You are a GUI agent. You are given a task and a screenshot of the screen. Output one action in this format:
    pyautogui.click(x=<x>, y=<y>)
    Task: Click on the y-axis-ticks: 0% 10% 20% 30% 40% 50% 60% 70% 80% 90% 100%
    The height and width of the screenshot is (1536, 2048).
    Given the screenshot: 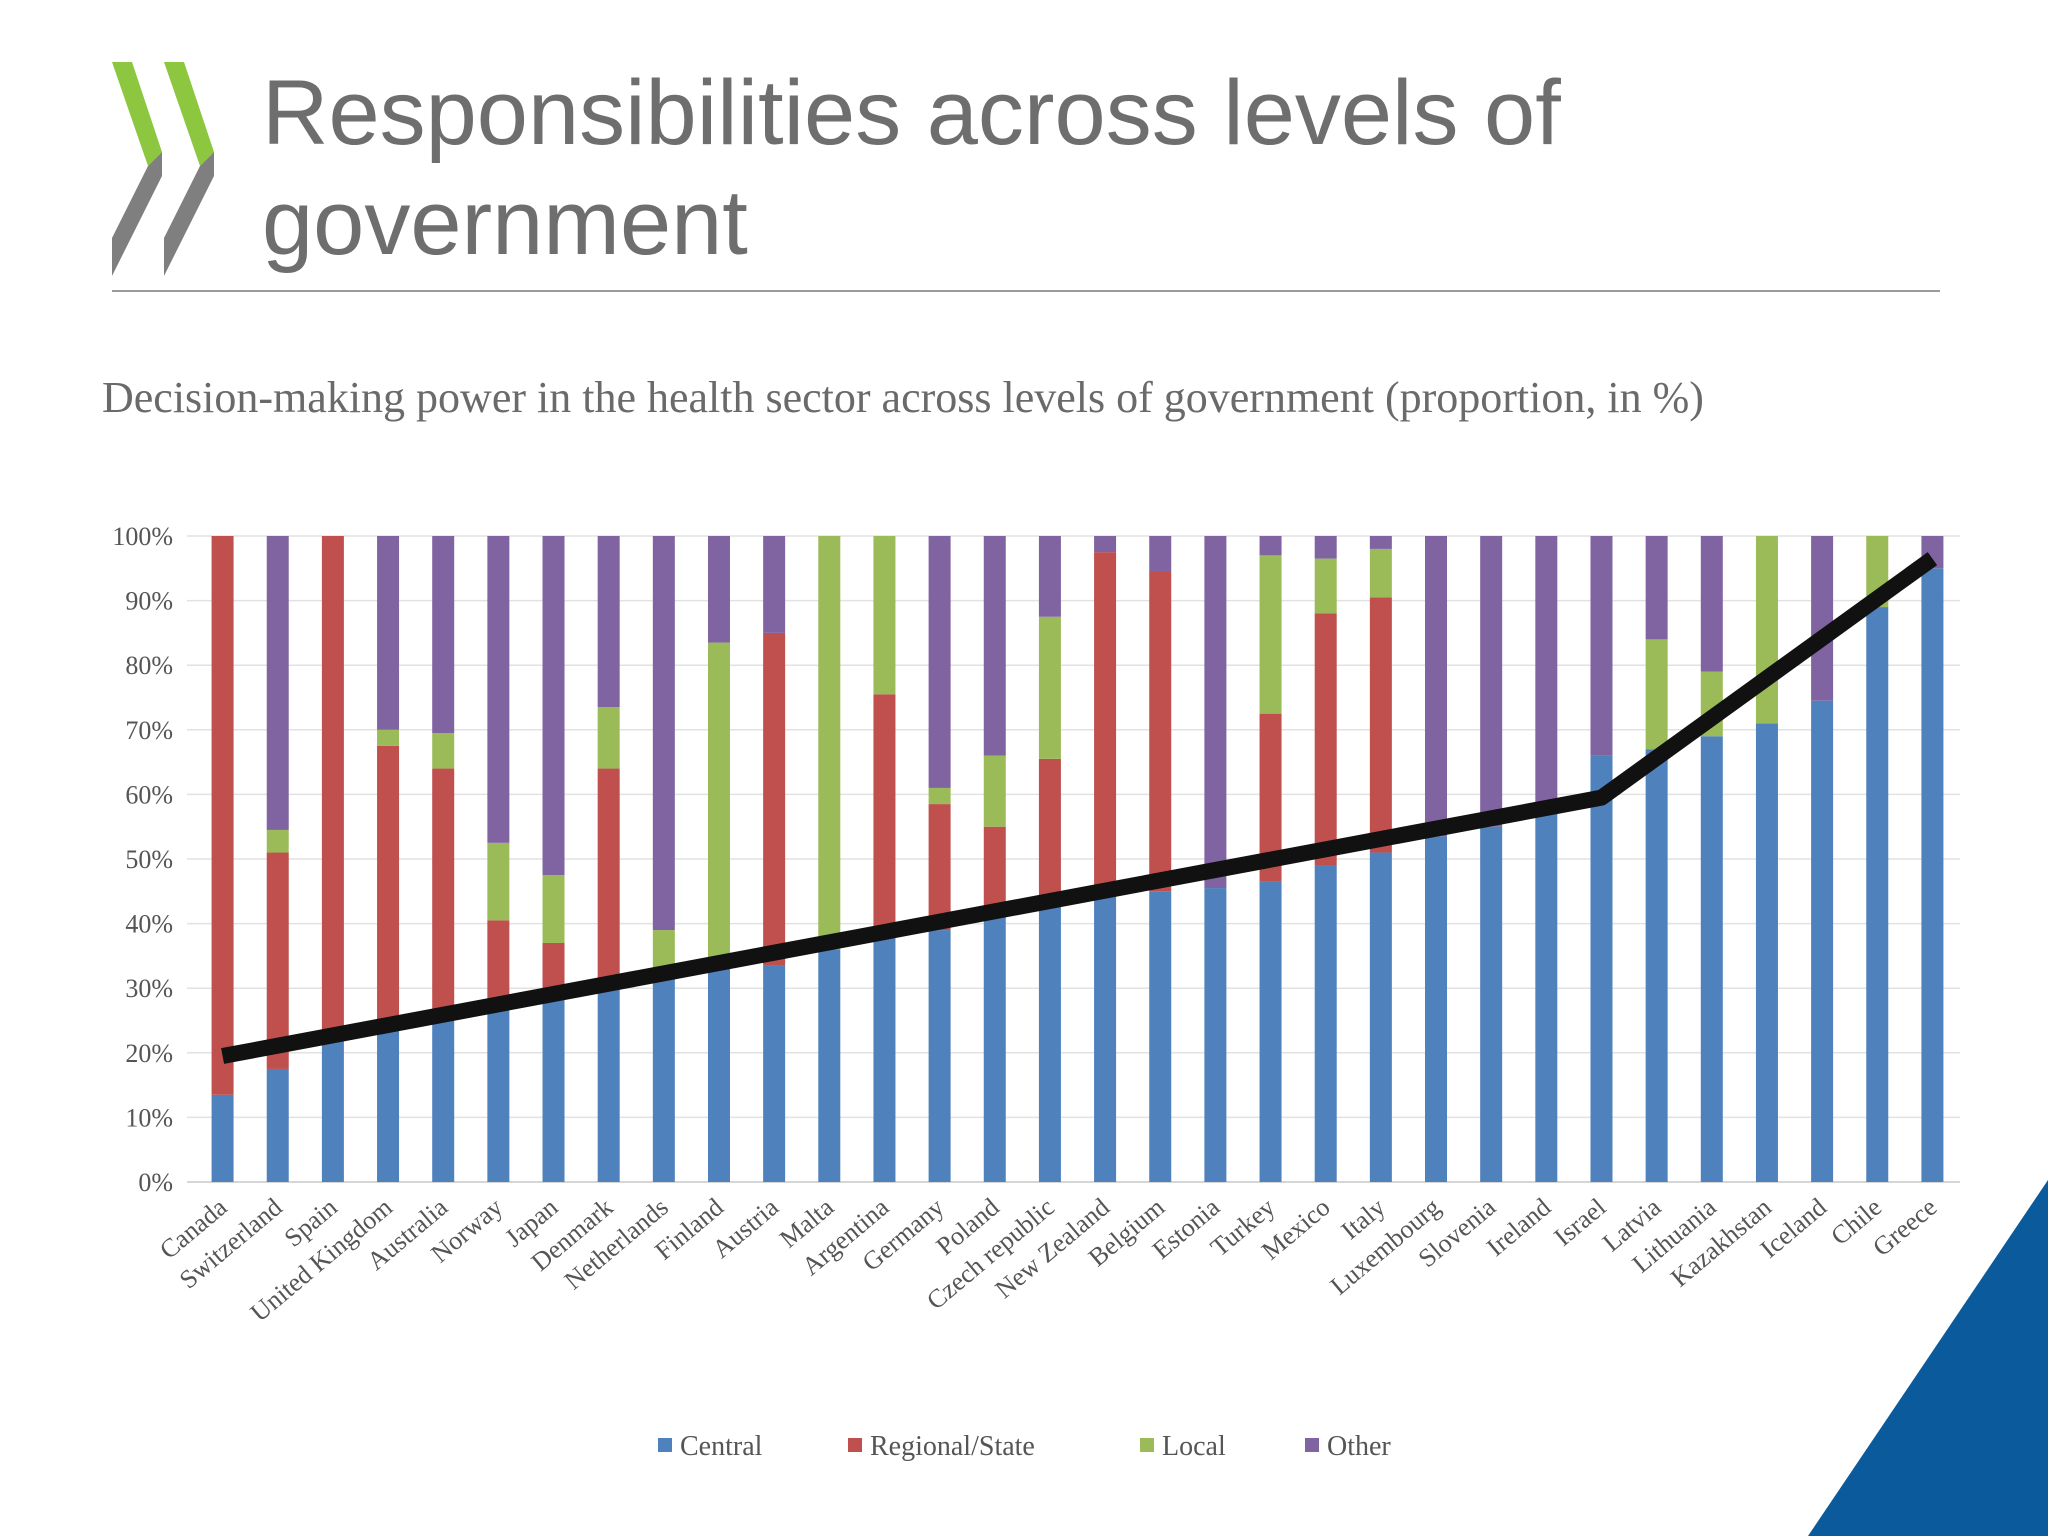 What is the action you would take?
    pyautogui.click(x=142, y=859)
    